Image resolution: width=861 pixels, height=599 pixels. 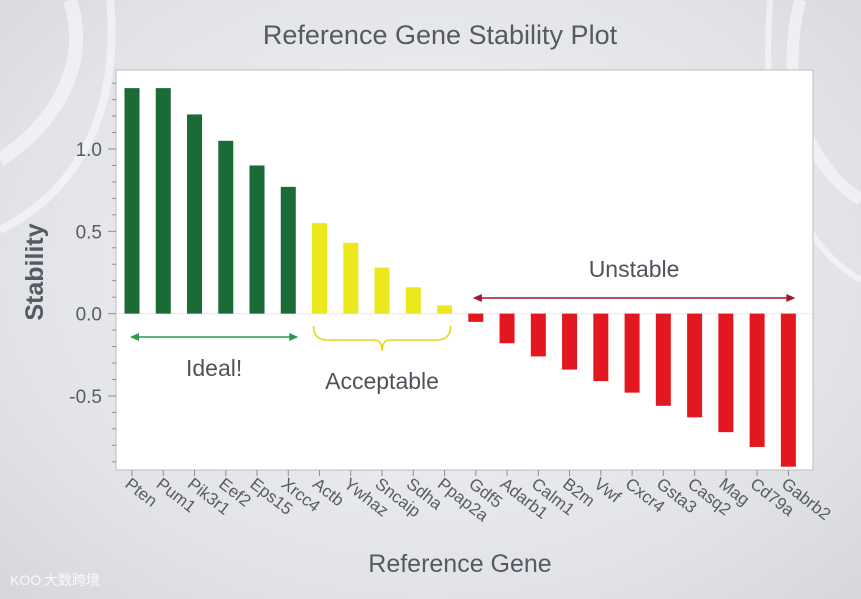 What do you see at coordinates (141, 492) in the screenshot?
I see `category-label: Pten` at bounding box center [141, 492].